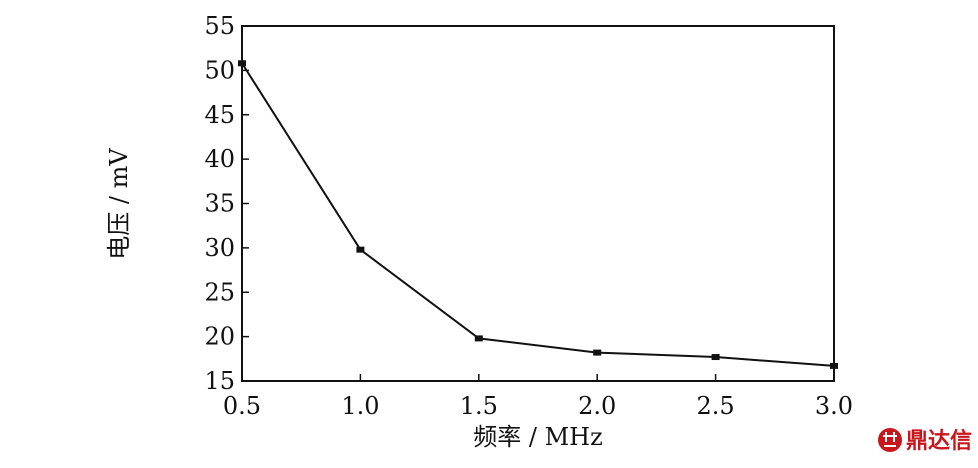 The height and width of the screenshot is (468, 978). I want to click on y-tick-label: 40, so click(219, 159).